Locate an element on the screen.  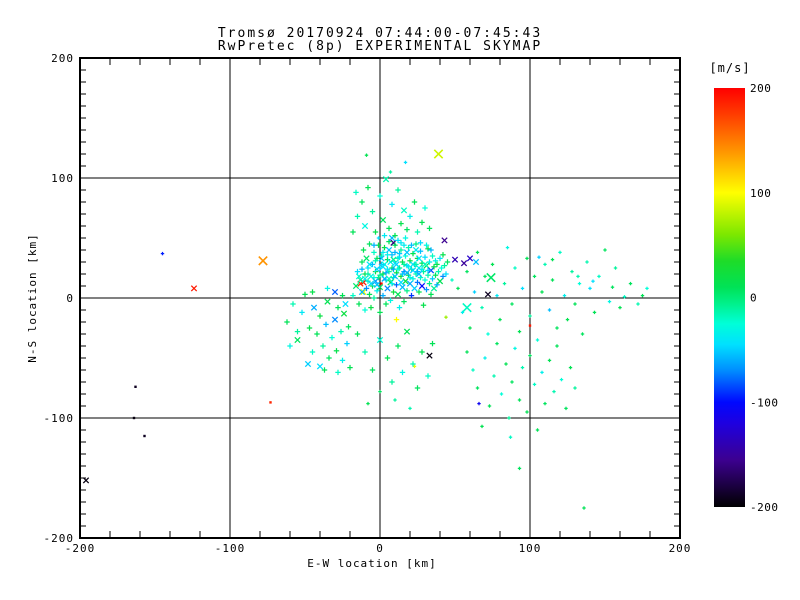
plot-title-line2: RwPretec (8p) EXPERIMENTAL SKYMAP is located at coordinates (380, 46).